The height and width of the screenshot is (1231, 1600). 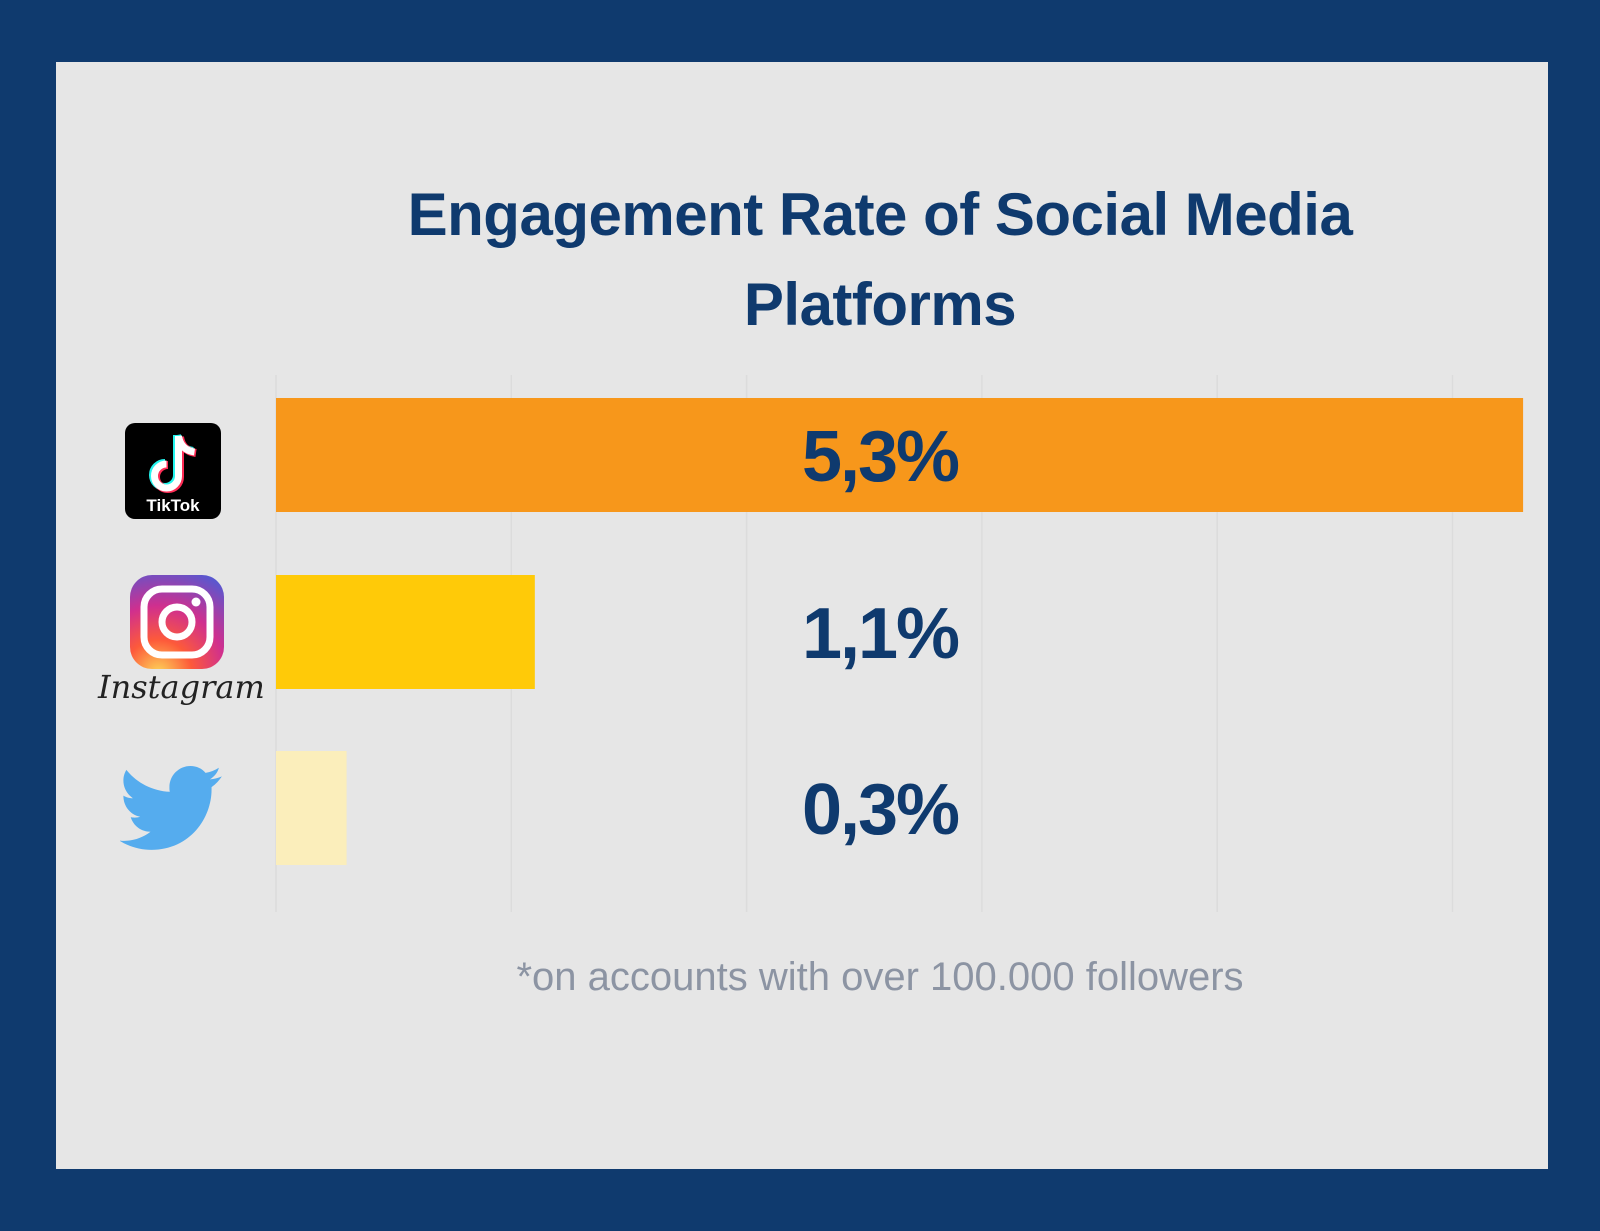 I want to click on bar-tiktok, so click(x=900, y=455).